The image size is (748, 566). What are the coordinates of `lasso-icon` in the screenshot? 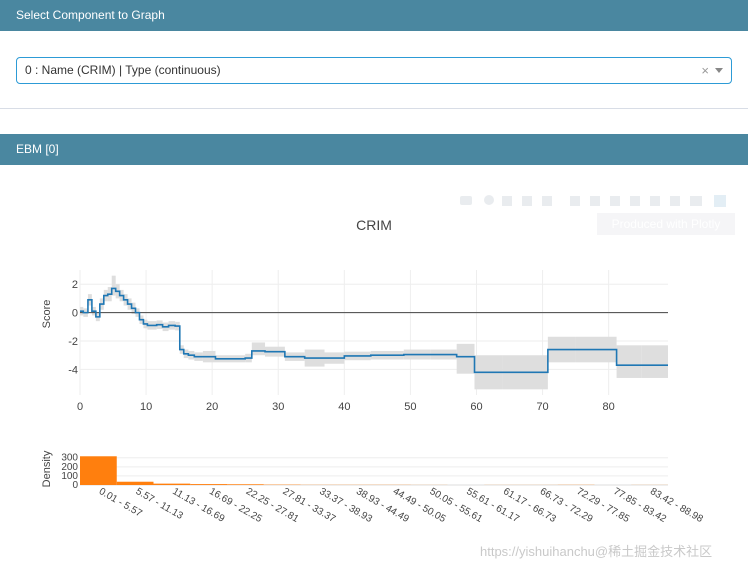 It's located at (547, 201).